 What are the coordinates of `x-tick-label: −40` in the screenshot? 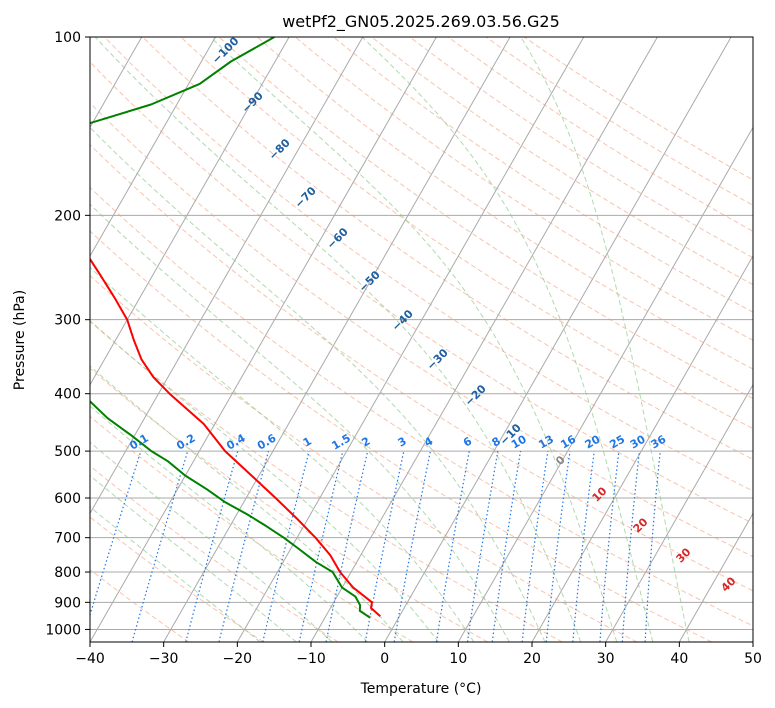 It's located at (90, 659).